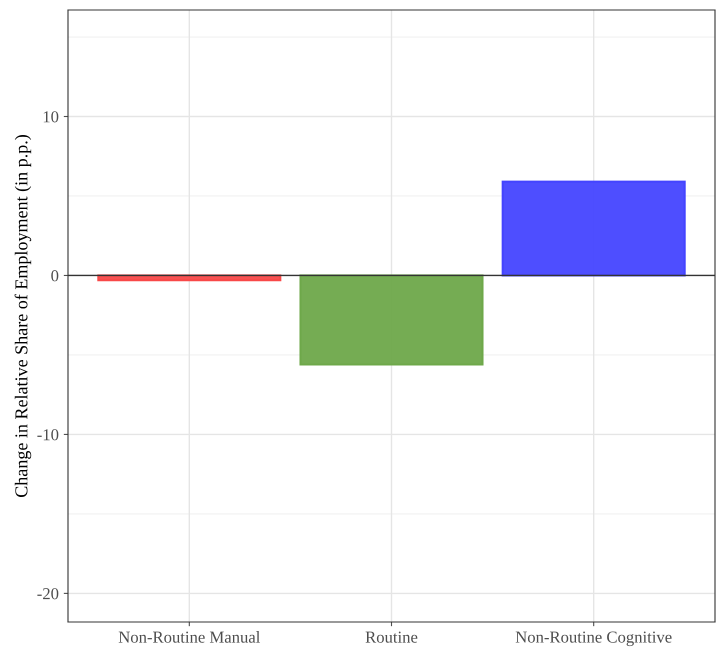 This screenshot has width=716, height=648. I want to click on y-tick-label: -20, so click(47, 594).